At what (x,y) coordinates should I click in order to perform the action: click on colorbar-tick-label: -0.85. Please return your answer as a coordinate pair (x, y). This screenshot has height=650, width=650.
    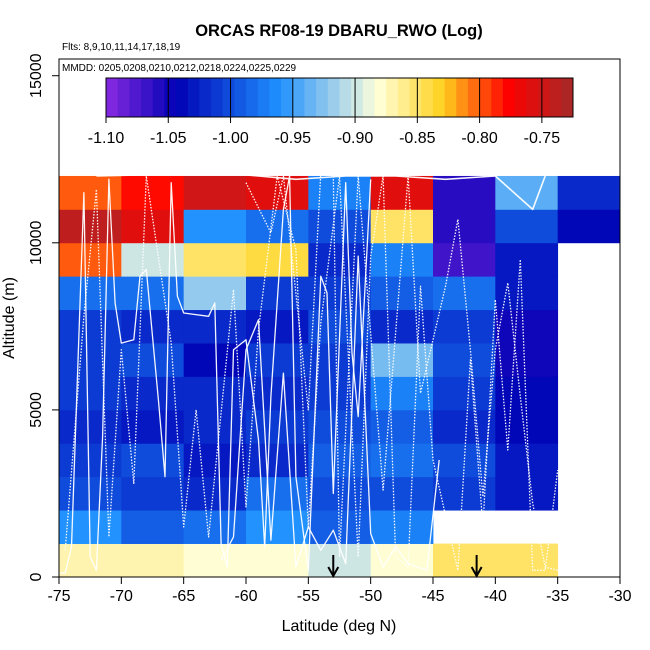
    Looking at the image, I should click on (417, 138).